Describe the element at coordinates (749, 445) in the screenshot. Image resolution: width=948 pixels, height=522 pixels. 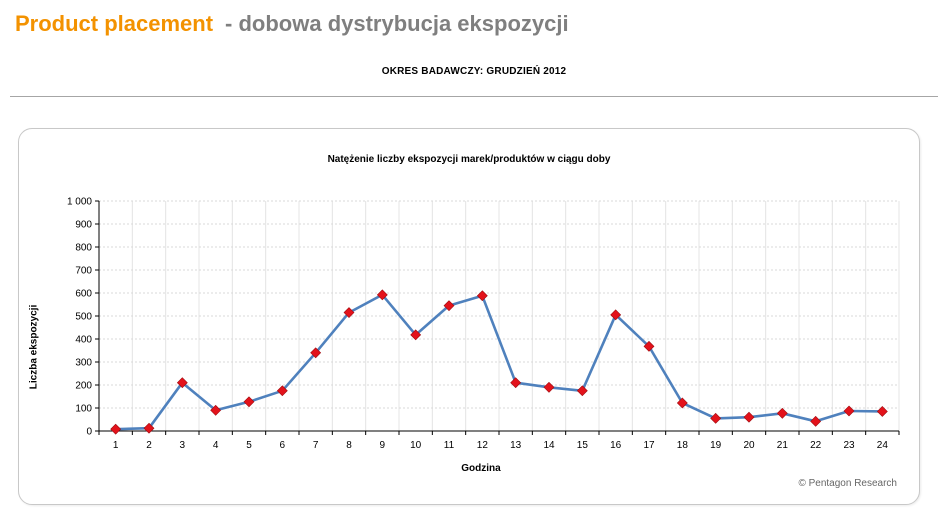
I see `x-tick-label: 20` at that location.